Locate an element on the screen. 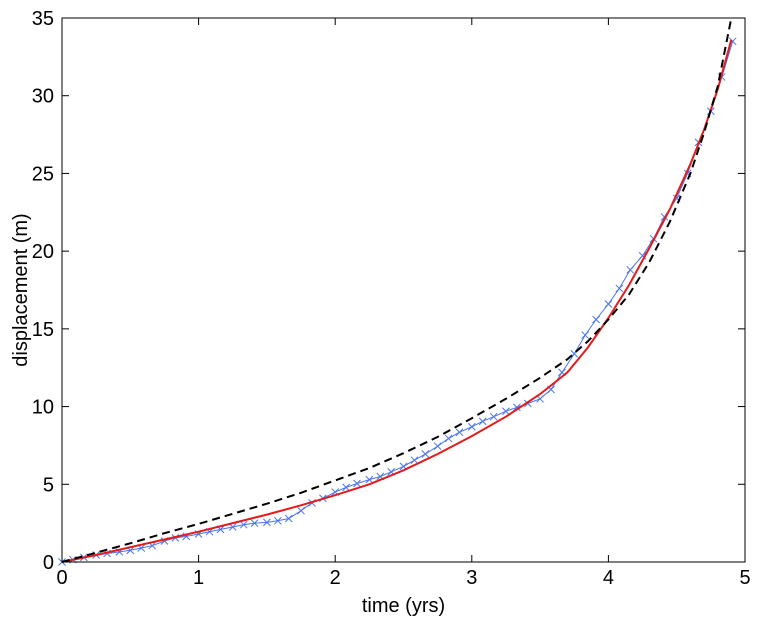 The height and width of the screenshot is (620, 763). y-tick-label: 0 is located at coordinates (48, 563).